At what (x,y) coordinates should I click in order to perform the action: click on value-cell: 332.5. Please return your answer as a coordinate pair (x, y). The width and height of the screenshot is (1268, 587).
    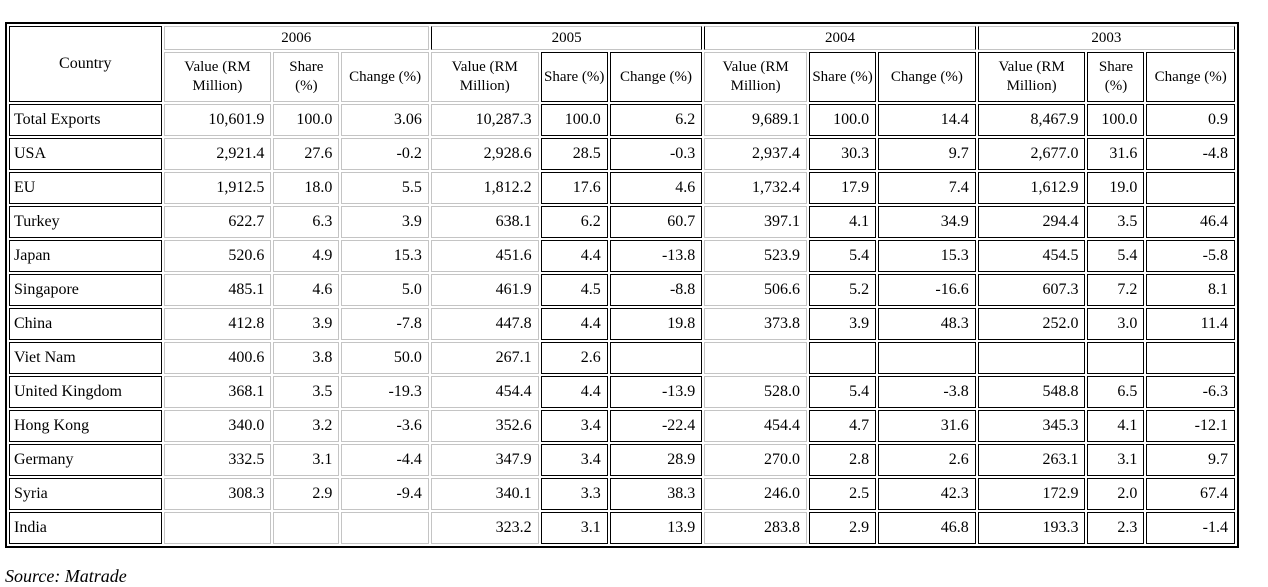
    Looking at the image, I should click on (217, 460).